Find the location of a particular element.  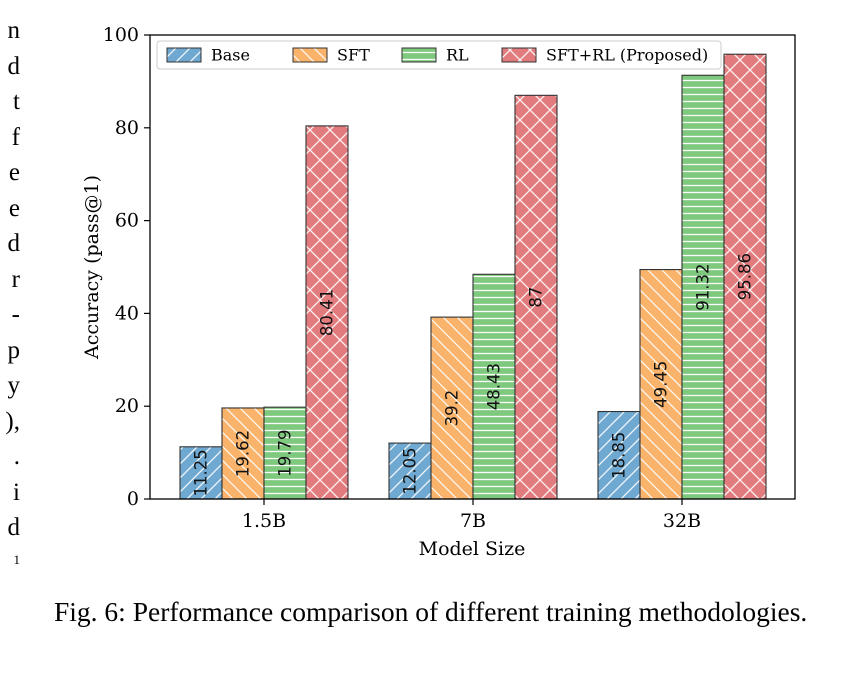

x-axis-label: Model Size is located at coordinates (472, 549).